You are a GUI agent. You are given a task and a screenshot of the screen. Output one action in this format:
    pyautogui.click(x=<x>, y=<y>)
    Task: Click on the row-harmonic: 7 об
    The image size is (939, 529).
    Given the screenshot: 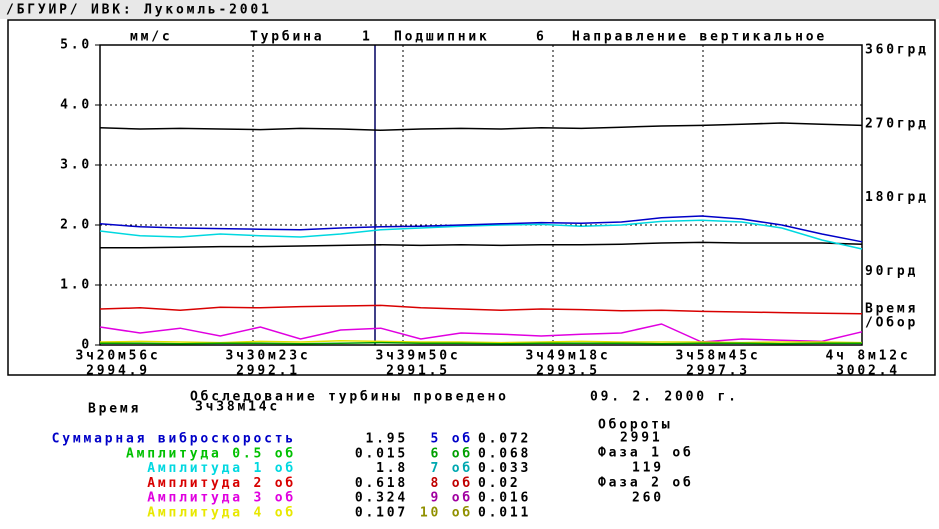 What is the action you would take?
    pyautogui.click(x=451, y=468)
    